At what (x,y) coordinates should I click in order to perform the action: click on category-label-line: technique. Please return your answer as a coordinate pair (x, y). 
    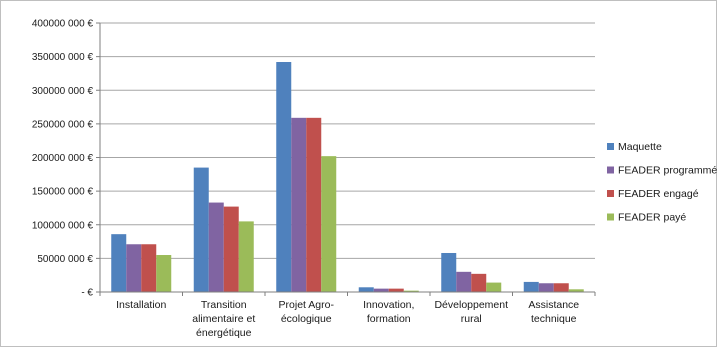
    Looking at the image, I should click on (554, 319).